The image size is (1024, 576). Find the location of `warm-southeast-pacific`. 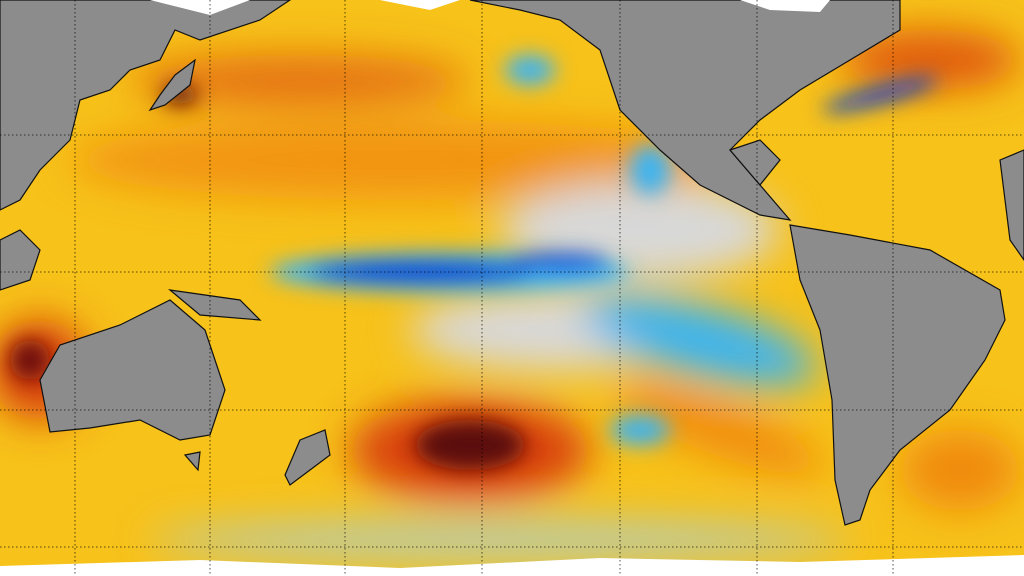

warm-southeast-pacific is located at coordinates (720, 430).